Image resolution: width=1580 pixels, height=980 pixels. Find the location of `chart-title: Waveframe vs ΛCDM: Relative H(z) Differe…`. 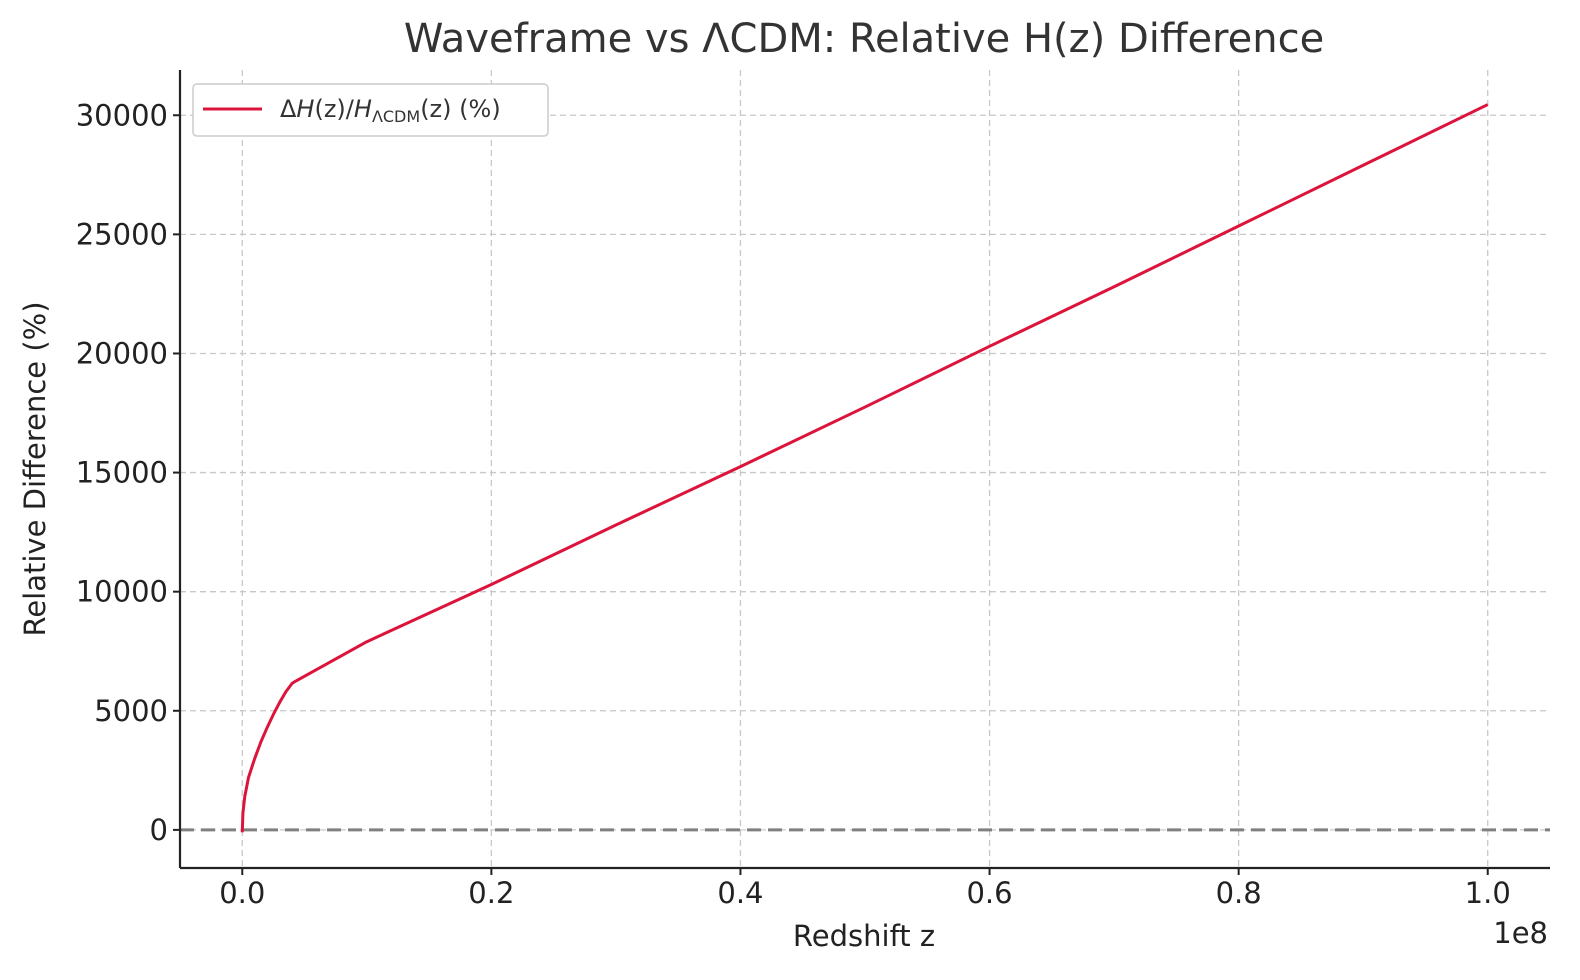

chart-title: Waveframe vs ΛCDM: Relative H(z) Differe… is located at coordinates (864, 39).